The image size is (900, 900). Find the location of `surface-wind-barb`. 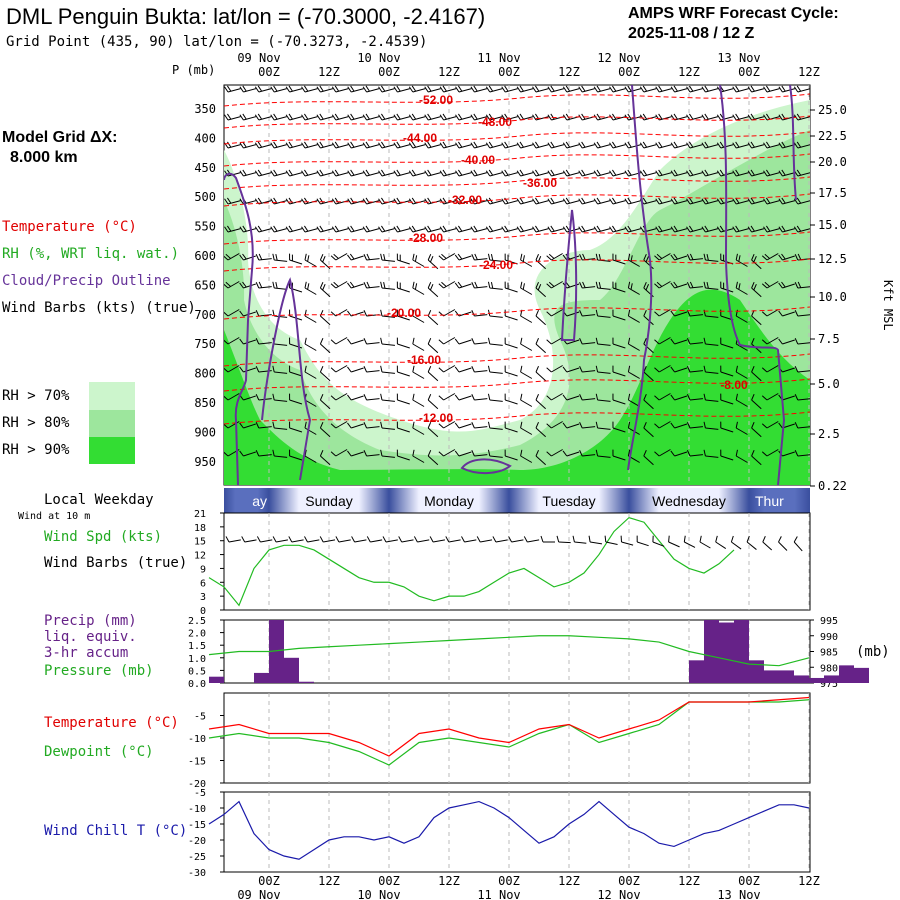

surface-wind-barb is located at coordinates (674, 541).